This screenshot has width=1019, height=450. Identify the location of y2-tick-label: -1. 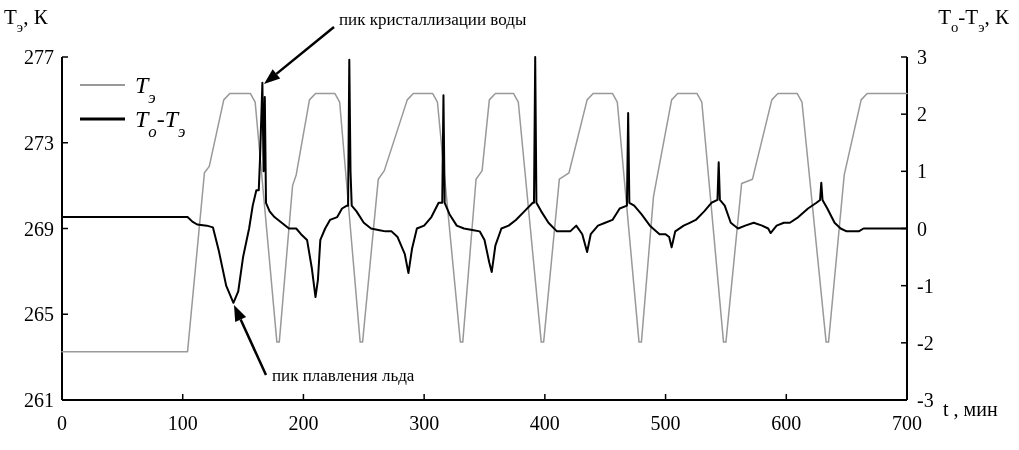
(925, 285).